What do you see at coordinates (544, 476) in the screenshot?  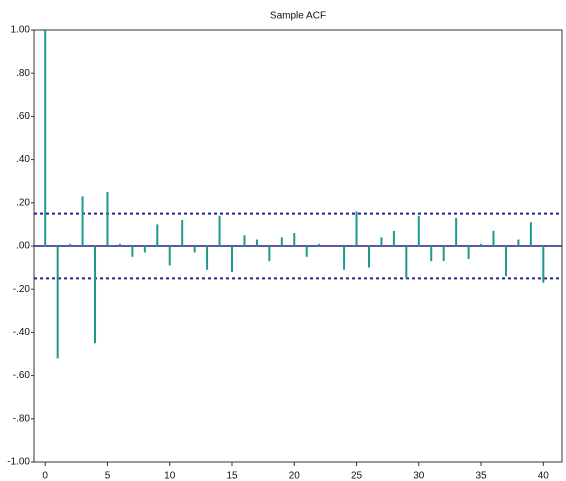 I see `x-tick-label: 40` at bounding box center [544, 476].